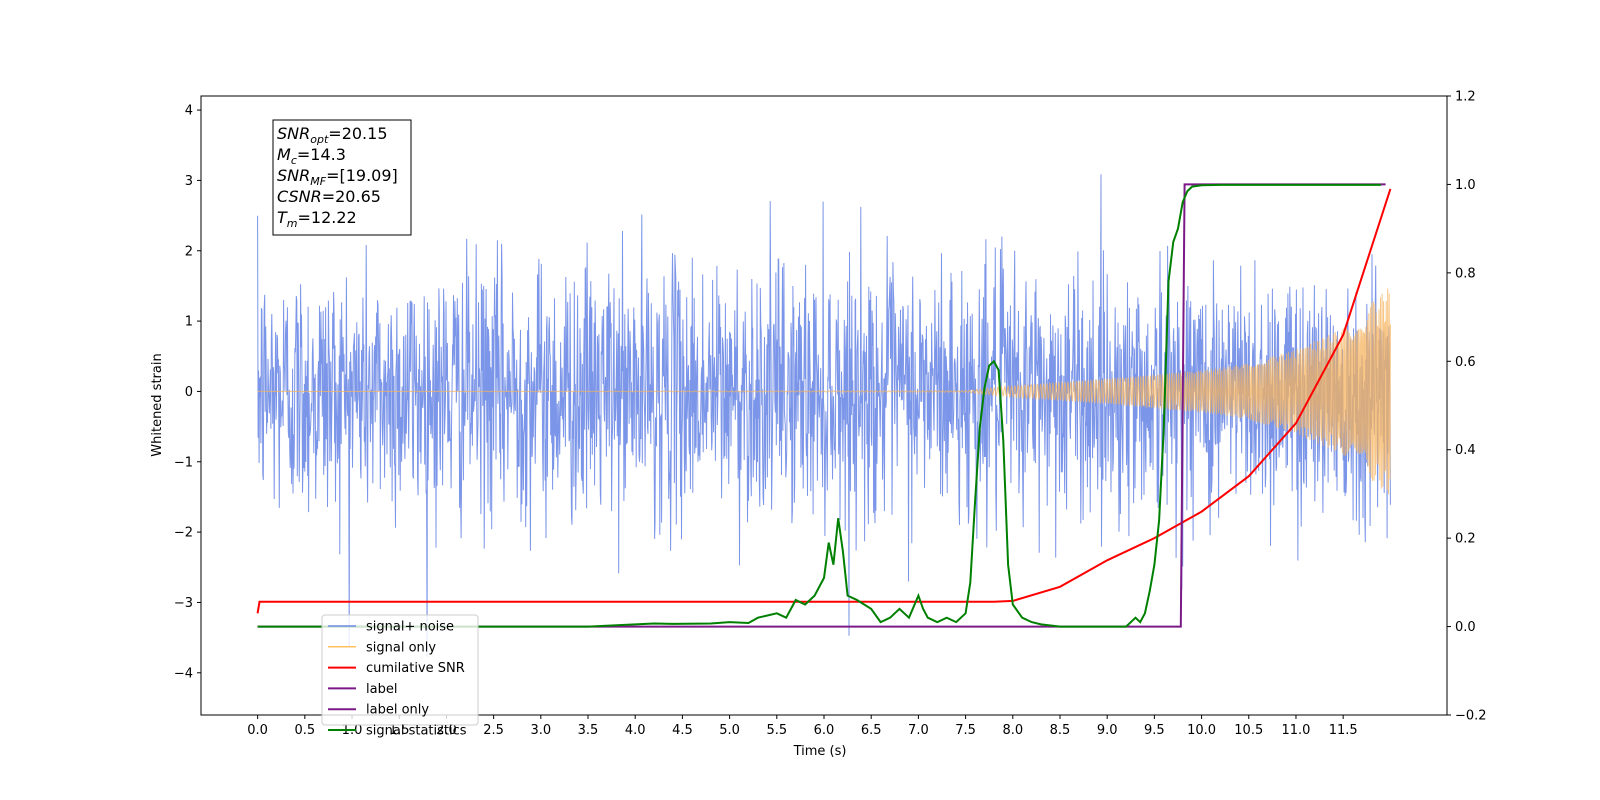  What do you see at coordinates (1465, 362) in the screenshot?
I see `y-tick-label-right: 0.6` at bounding box center [1465, 362].